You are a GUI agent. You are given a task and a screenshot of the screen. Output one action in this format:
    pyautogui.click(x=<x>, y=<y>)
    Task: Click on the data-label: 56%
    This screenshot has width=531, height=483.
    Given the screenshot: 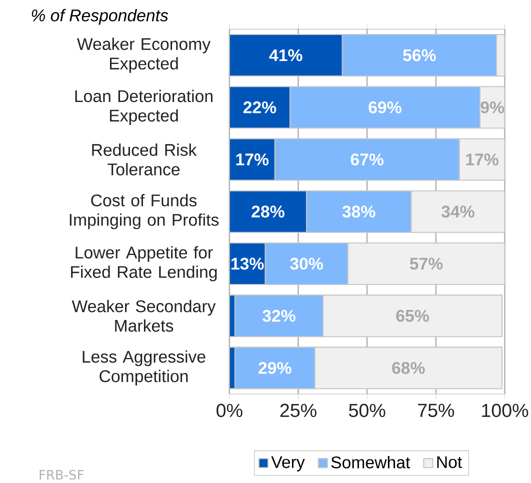 What is the action you would take?
    pyautogui.click(x=419, y=56)
    